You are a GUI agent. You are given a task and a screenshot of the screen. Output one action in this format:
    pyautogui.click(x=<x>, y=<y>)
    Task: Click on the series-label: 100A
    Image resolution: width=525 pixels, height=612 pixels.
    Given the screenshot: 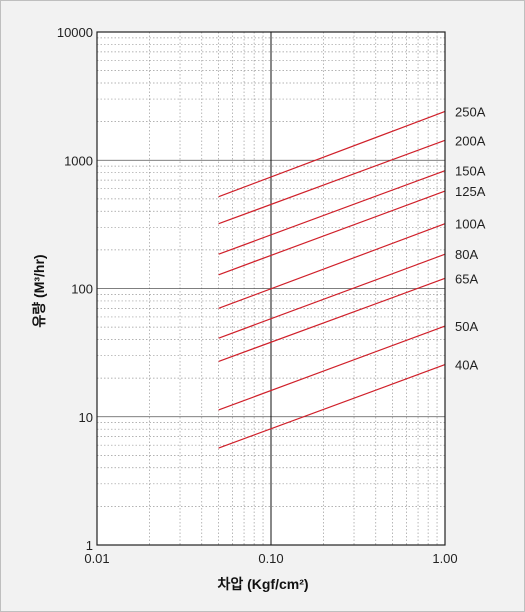 What is the action you would take?
    pyautogui.click(x=470, y=224)
    